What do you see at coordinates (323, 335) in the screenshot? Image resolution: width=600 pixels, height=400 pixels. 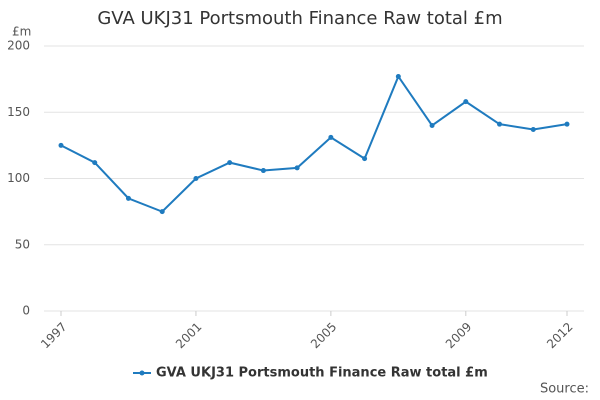 I see `x-tick-label: 2005` at bounding box center [323, 335].